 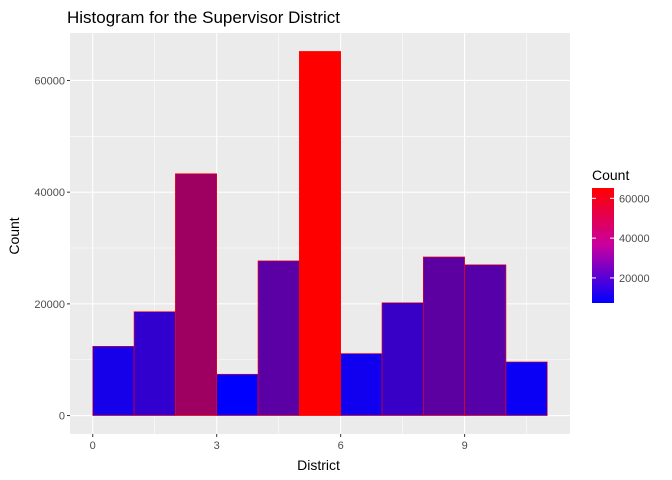 What do you see at coordinates (465, 446) in the screenshot?
I see `x-tick-label: 9` at bounding box center [465, 446].